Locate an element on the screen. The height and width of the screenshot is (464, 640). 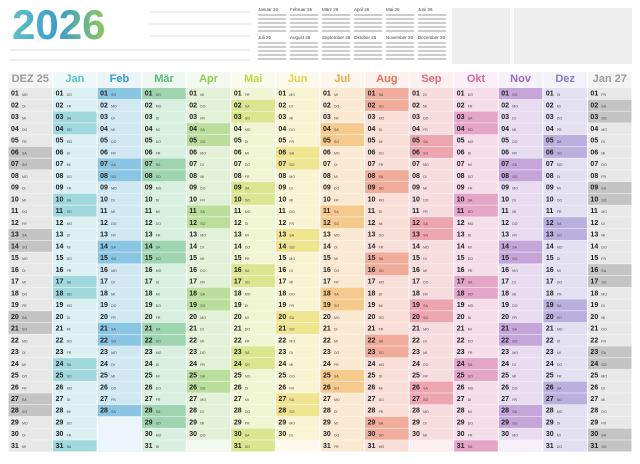
month-name: Aug is located at coordinates (386, 79).